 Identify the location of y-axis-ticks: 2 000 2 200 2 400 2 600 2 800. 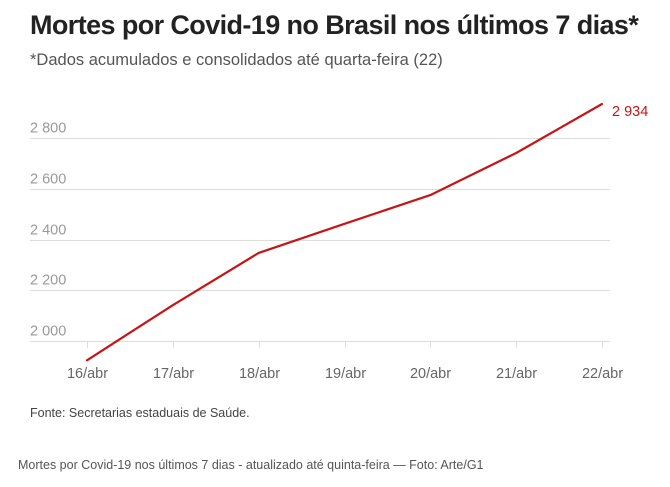
(48, 230).